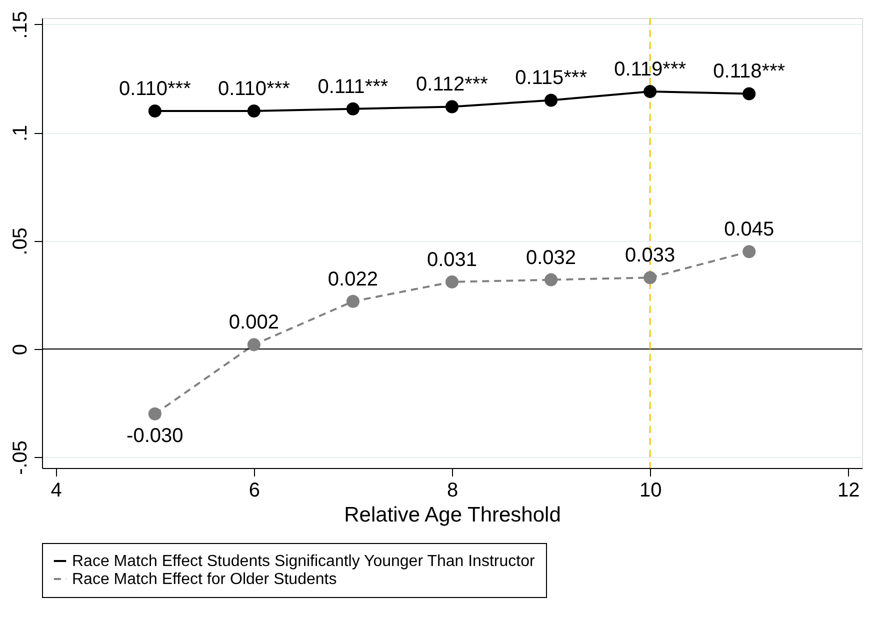 The image size is (883, 624). What do you see at coordinates (21, 241) in the screenshot?
I see `y-tick-label: .05` at bounding box center [21, 241].